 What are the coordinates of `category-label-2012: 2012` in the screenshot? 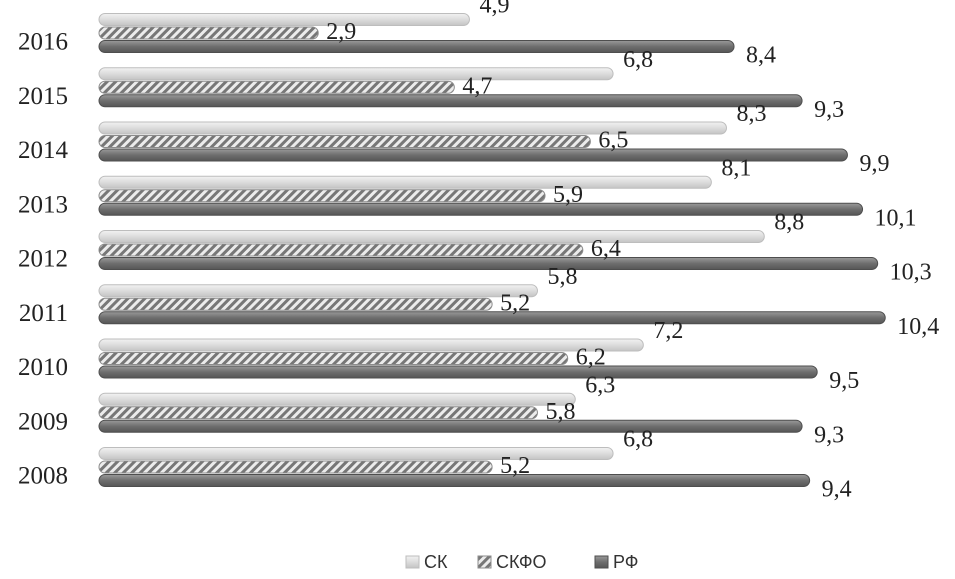 It's located at (43, 259).